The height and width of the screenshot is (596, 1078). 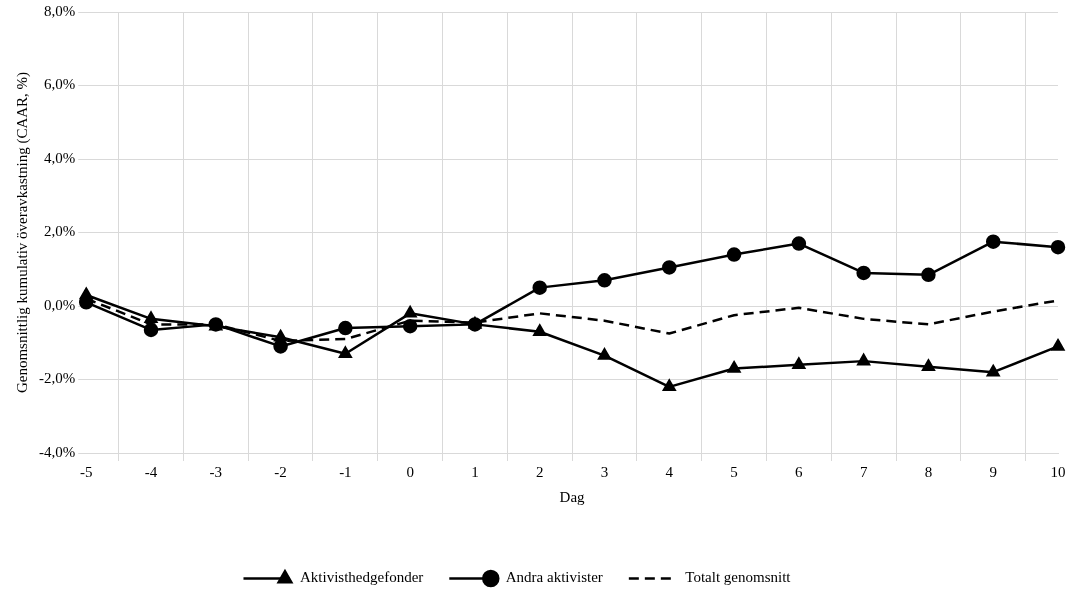 What do you see at coordinates (361, 577) in the screenshot?
I see `legend-label: Aktivisthedgefonder` at bounding box center [361, 577].